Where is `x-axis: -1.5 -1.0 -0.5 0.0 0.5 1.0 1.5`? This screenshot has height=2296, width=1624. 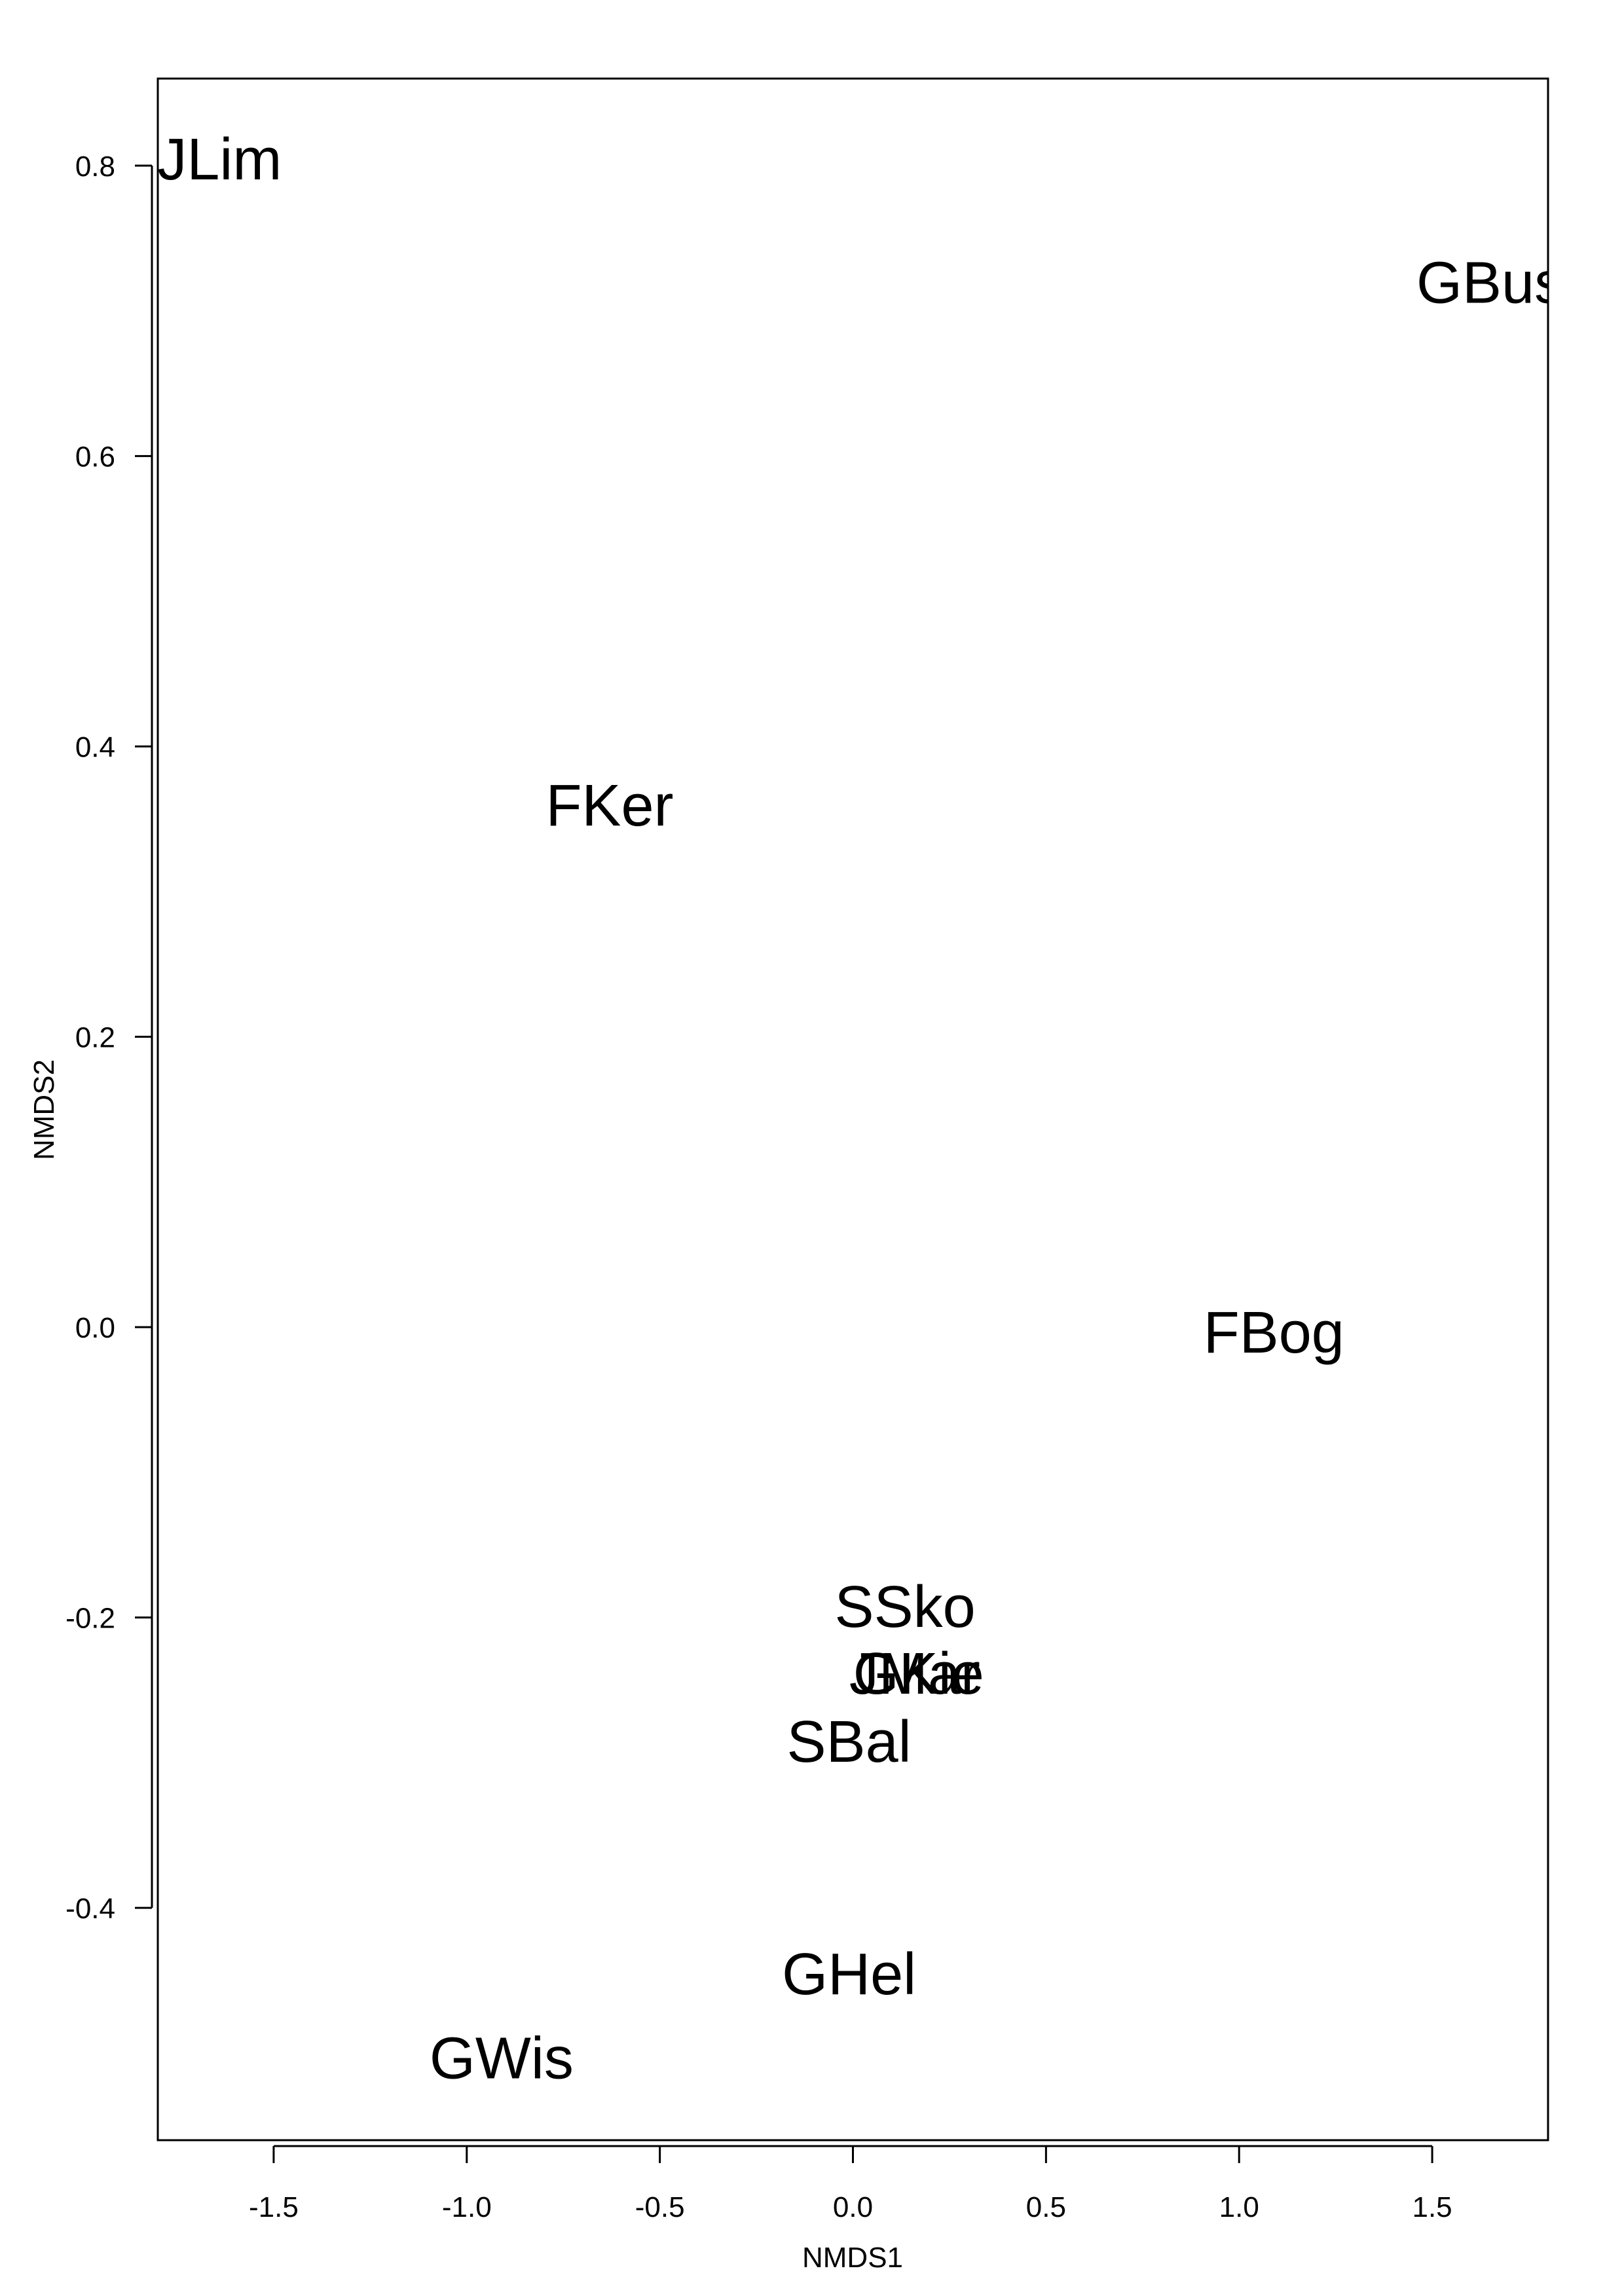
x-axis: -1.5 -1.0 -0.5 0.0 0.5 1.0 1.5 is located at coordinates (850, 2184).